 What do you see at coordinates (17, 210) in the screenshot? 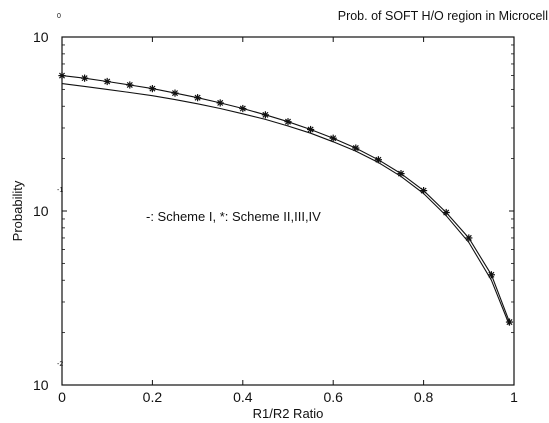
I see `y-axis-title: Probability` at bounding box center [17, 210].